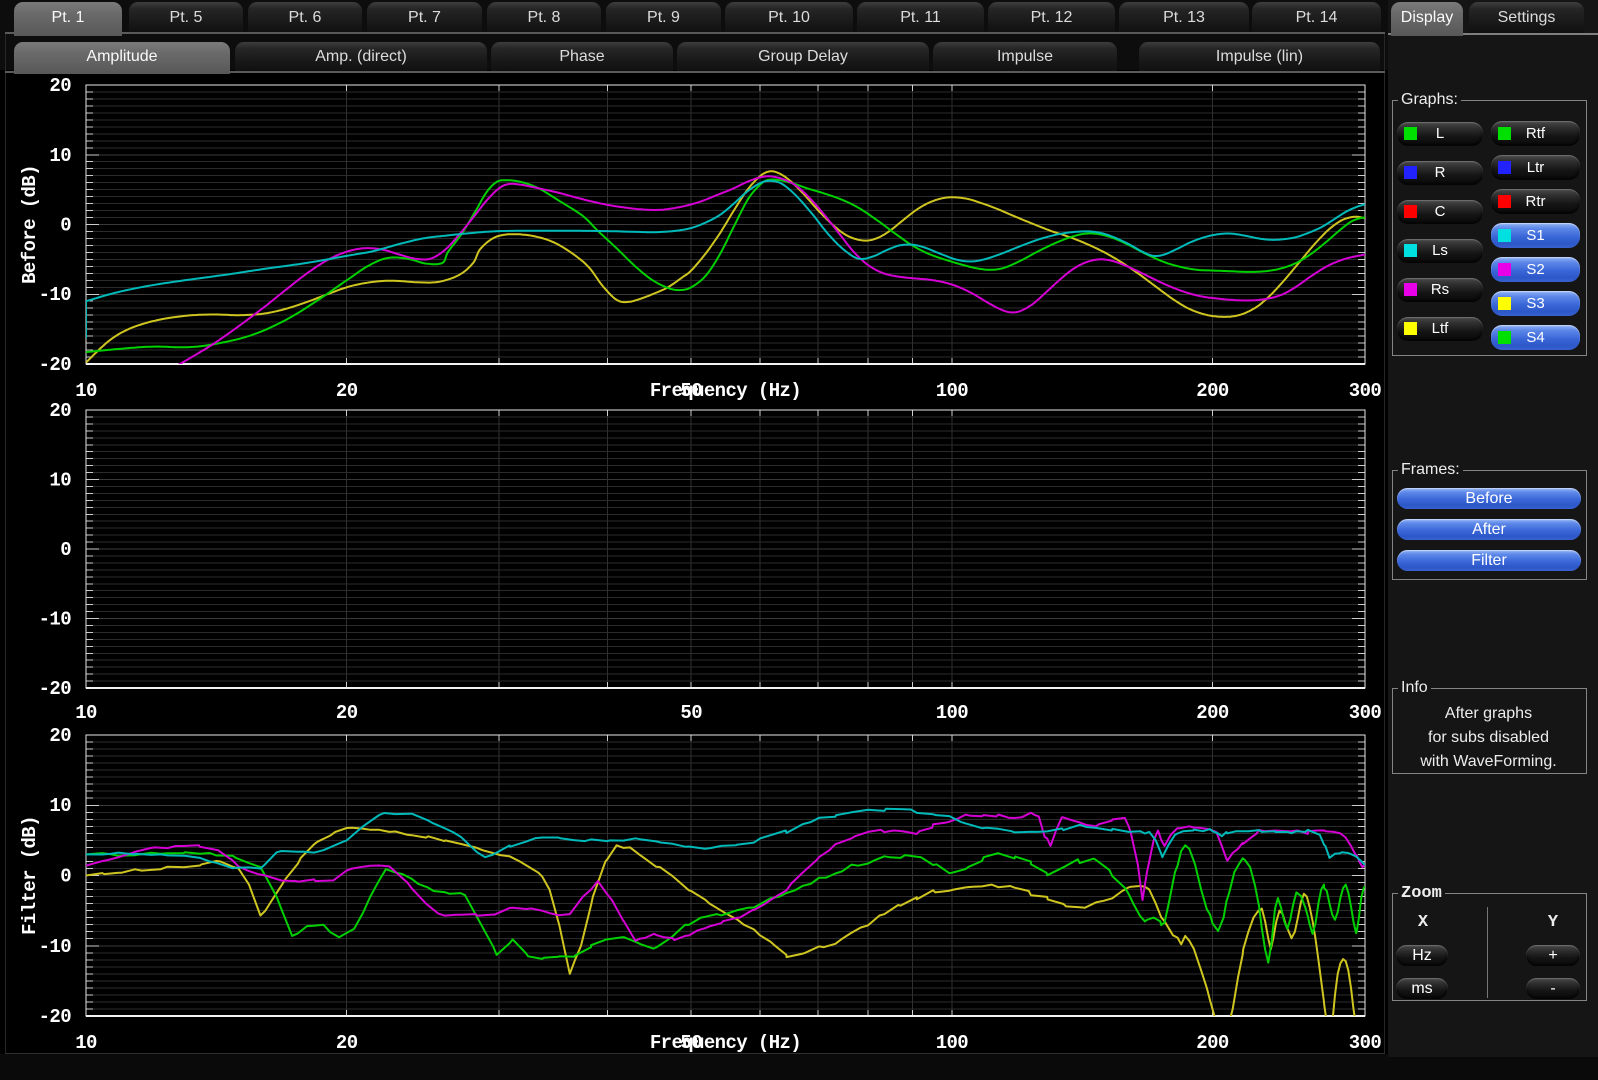 The height and width of the screenshot is (1080, 1598). What do you see at coordinates (30, 224) in the screenshot?
I see `svg-text: Before (dB)` at bounding box center [30, 224].